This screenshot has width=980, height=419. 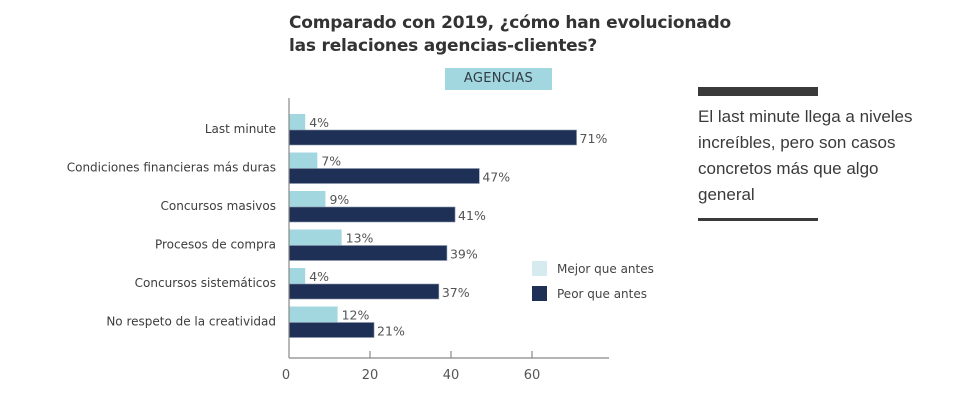 What do you see at coordinates (360, 238) in the screenshot?
I see `value-label-mejor: 13%` at bounding box center [360, 238].